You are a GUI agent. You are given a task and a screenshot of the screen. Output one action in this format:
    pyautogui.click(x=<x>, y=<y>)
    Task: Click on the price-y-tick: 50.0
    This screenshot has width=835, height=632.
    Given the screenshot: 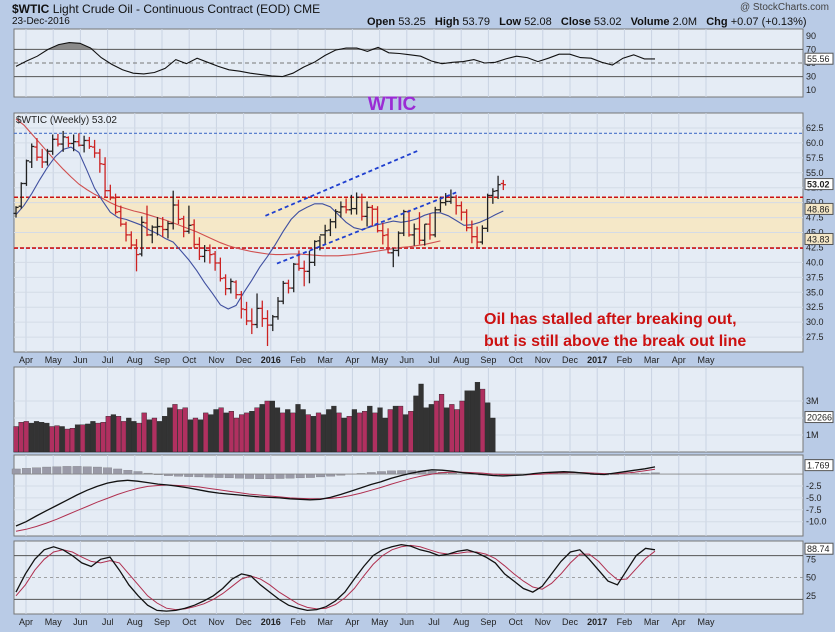 What is the action you would take?
    pyautogui.click(x=815, y=203)
    